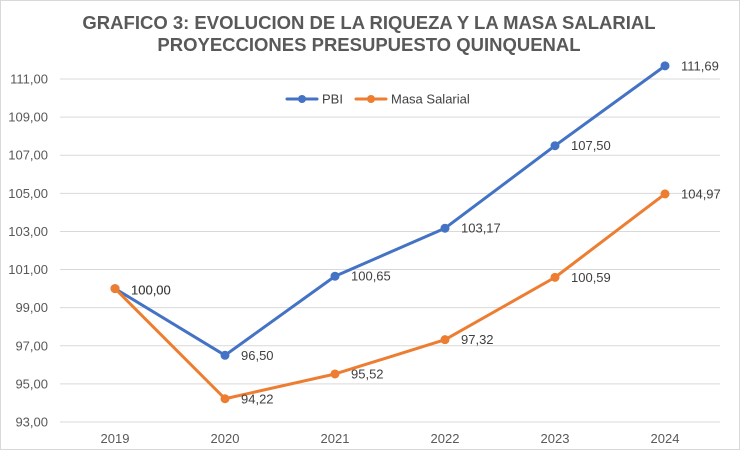 This screenshot has width=740, height=450. Describe the element at coordinates (369, 44) in the screenshot. I see `chart-title-line-2: PROYECCIONES PRESUPUESTO QUINQUENAL` at that location.